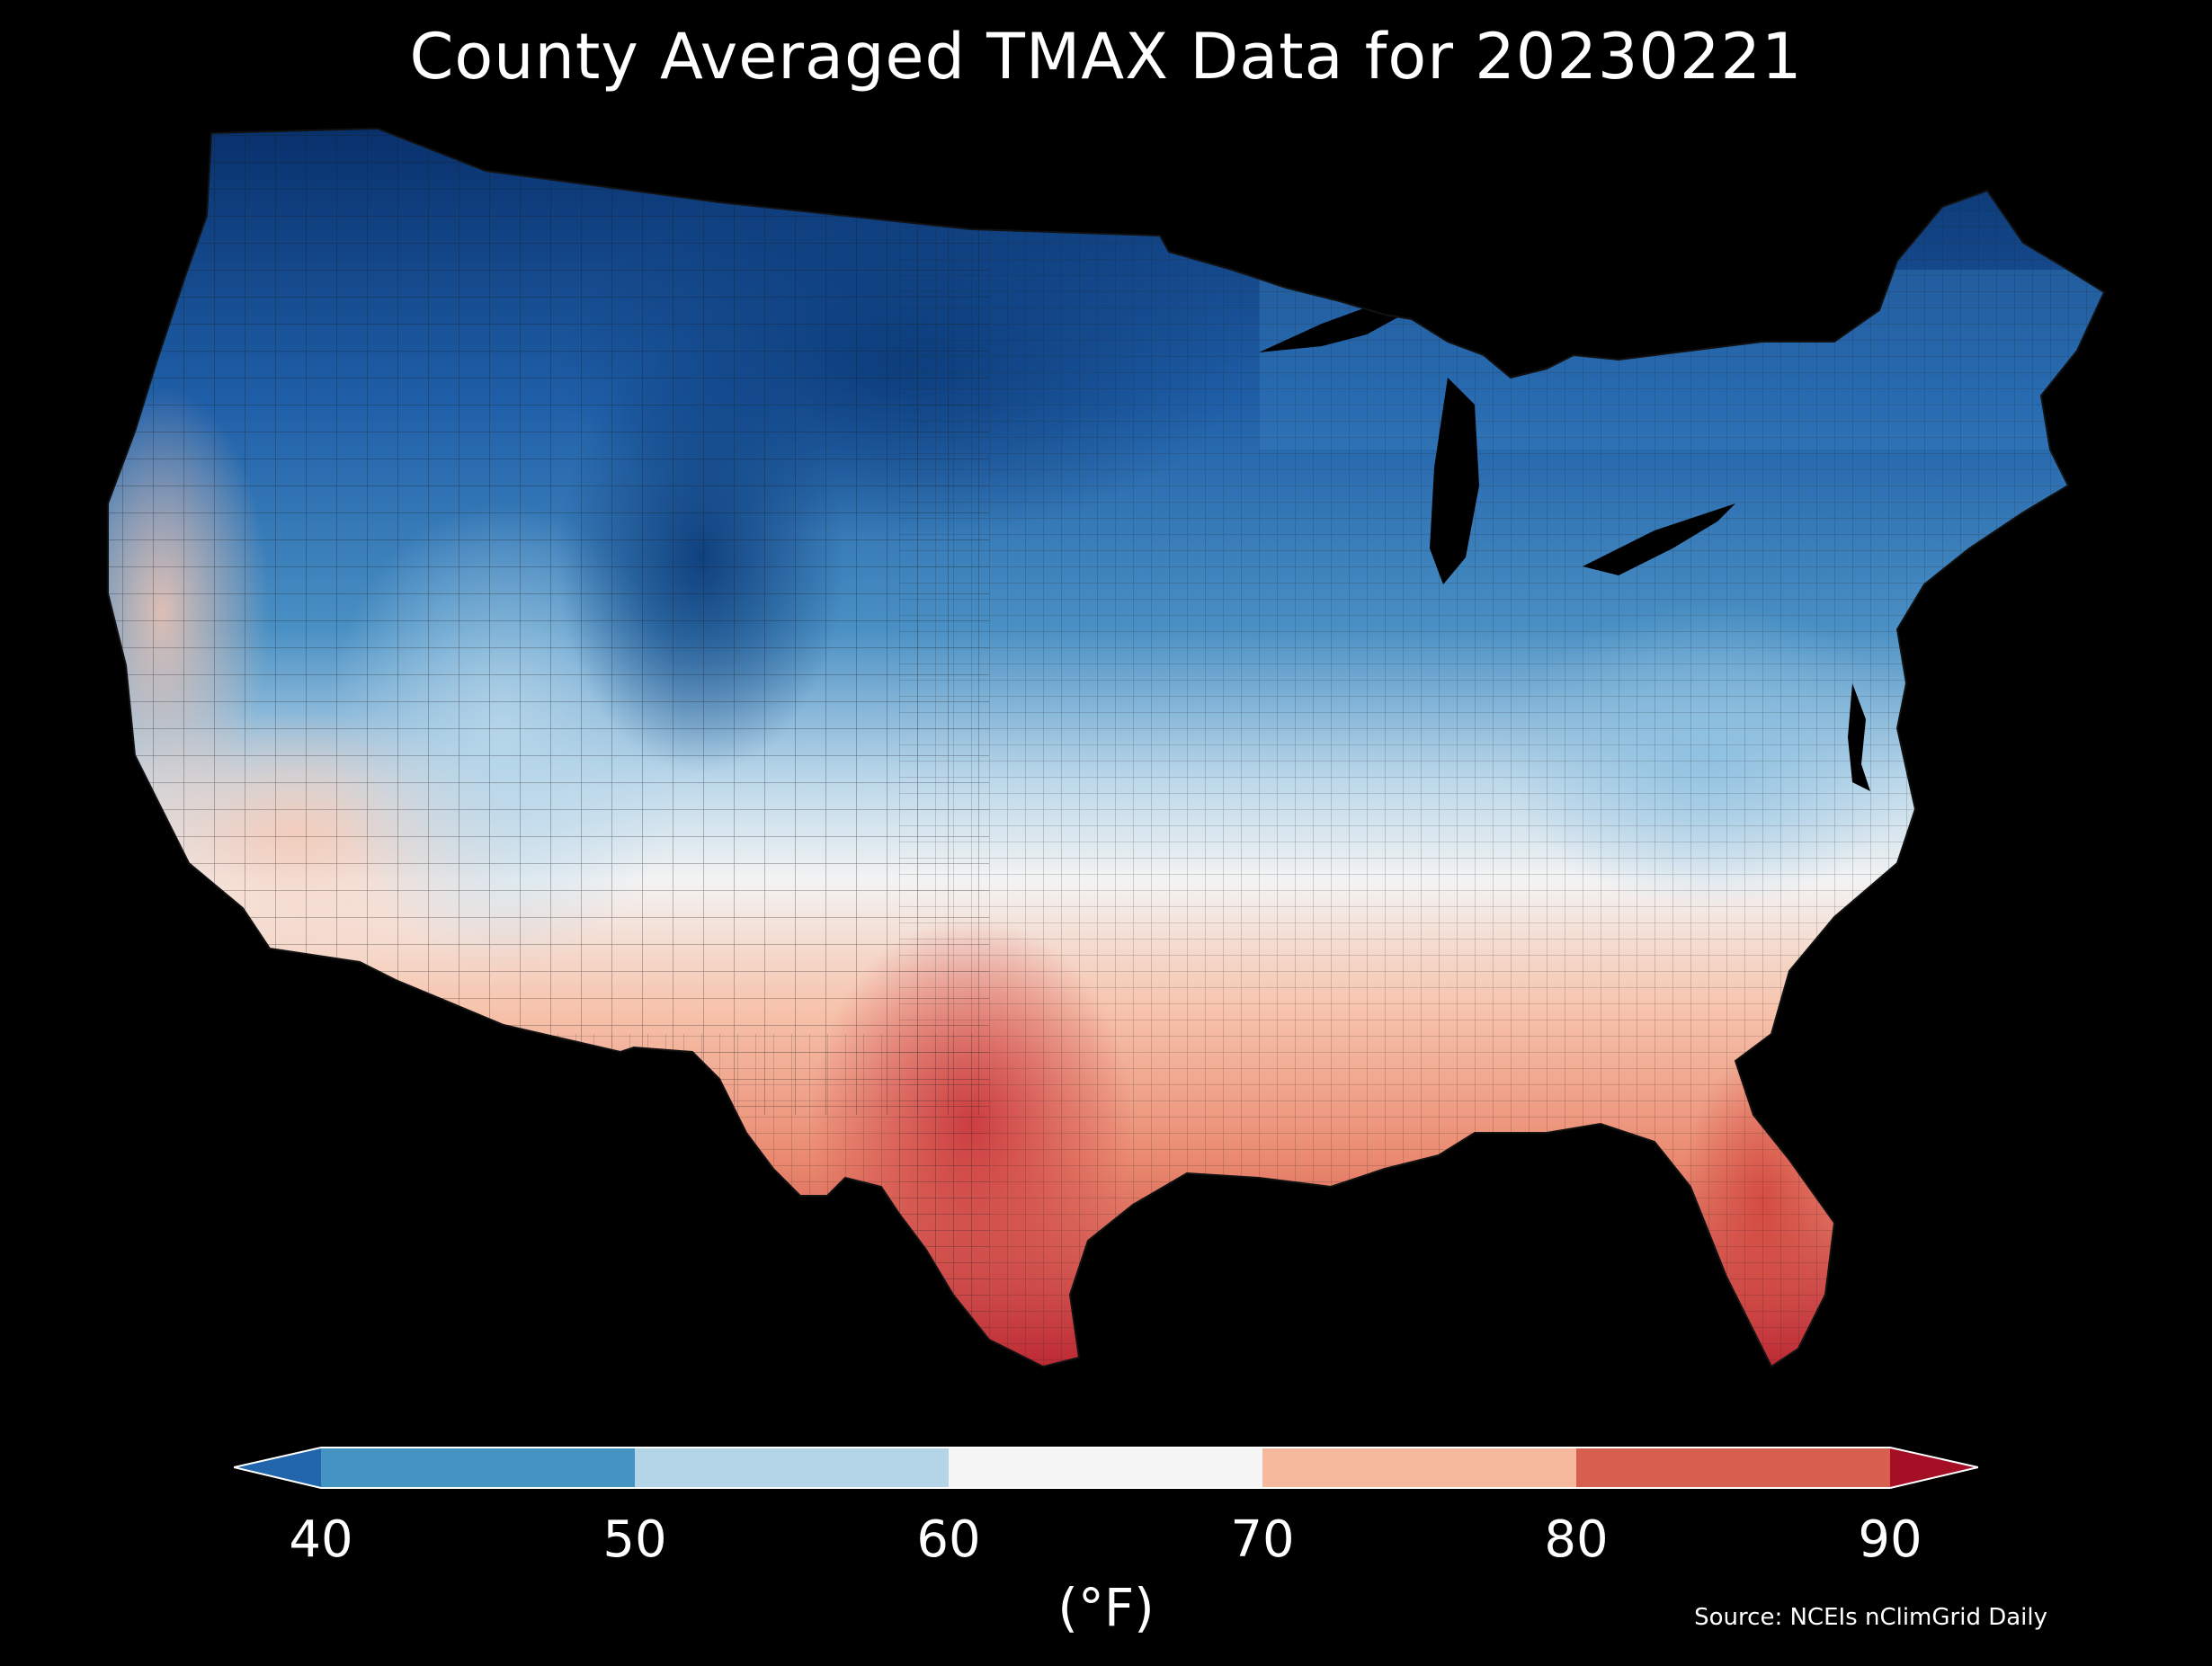  I want to click on colorbar, so click(1106, 1468).